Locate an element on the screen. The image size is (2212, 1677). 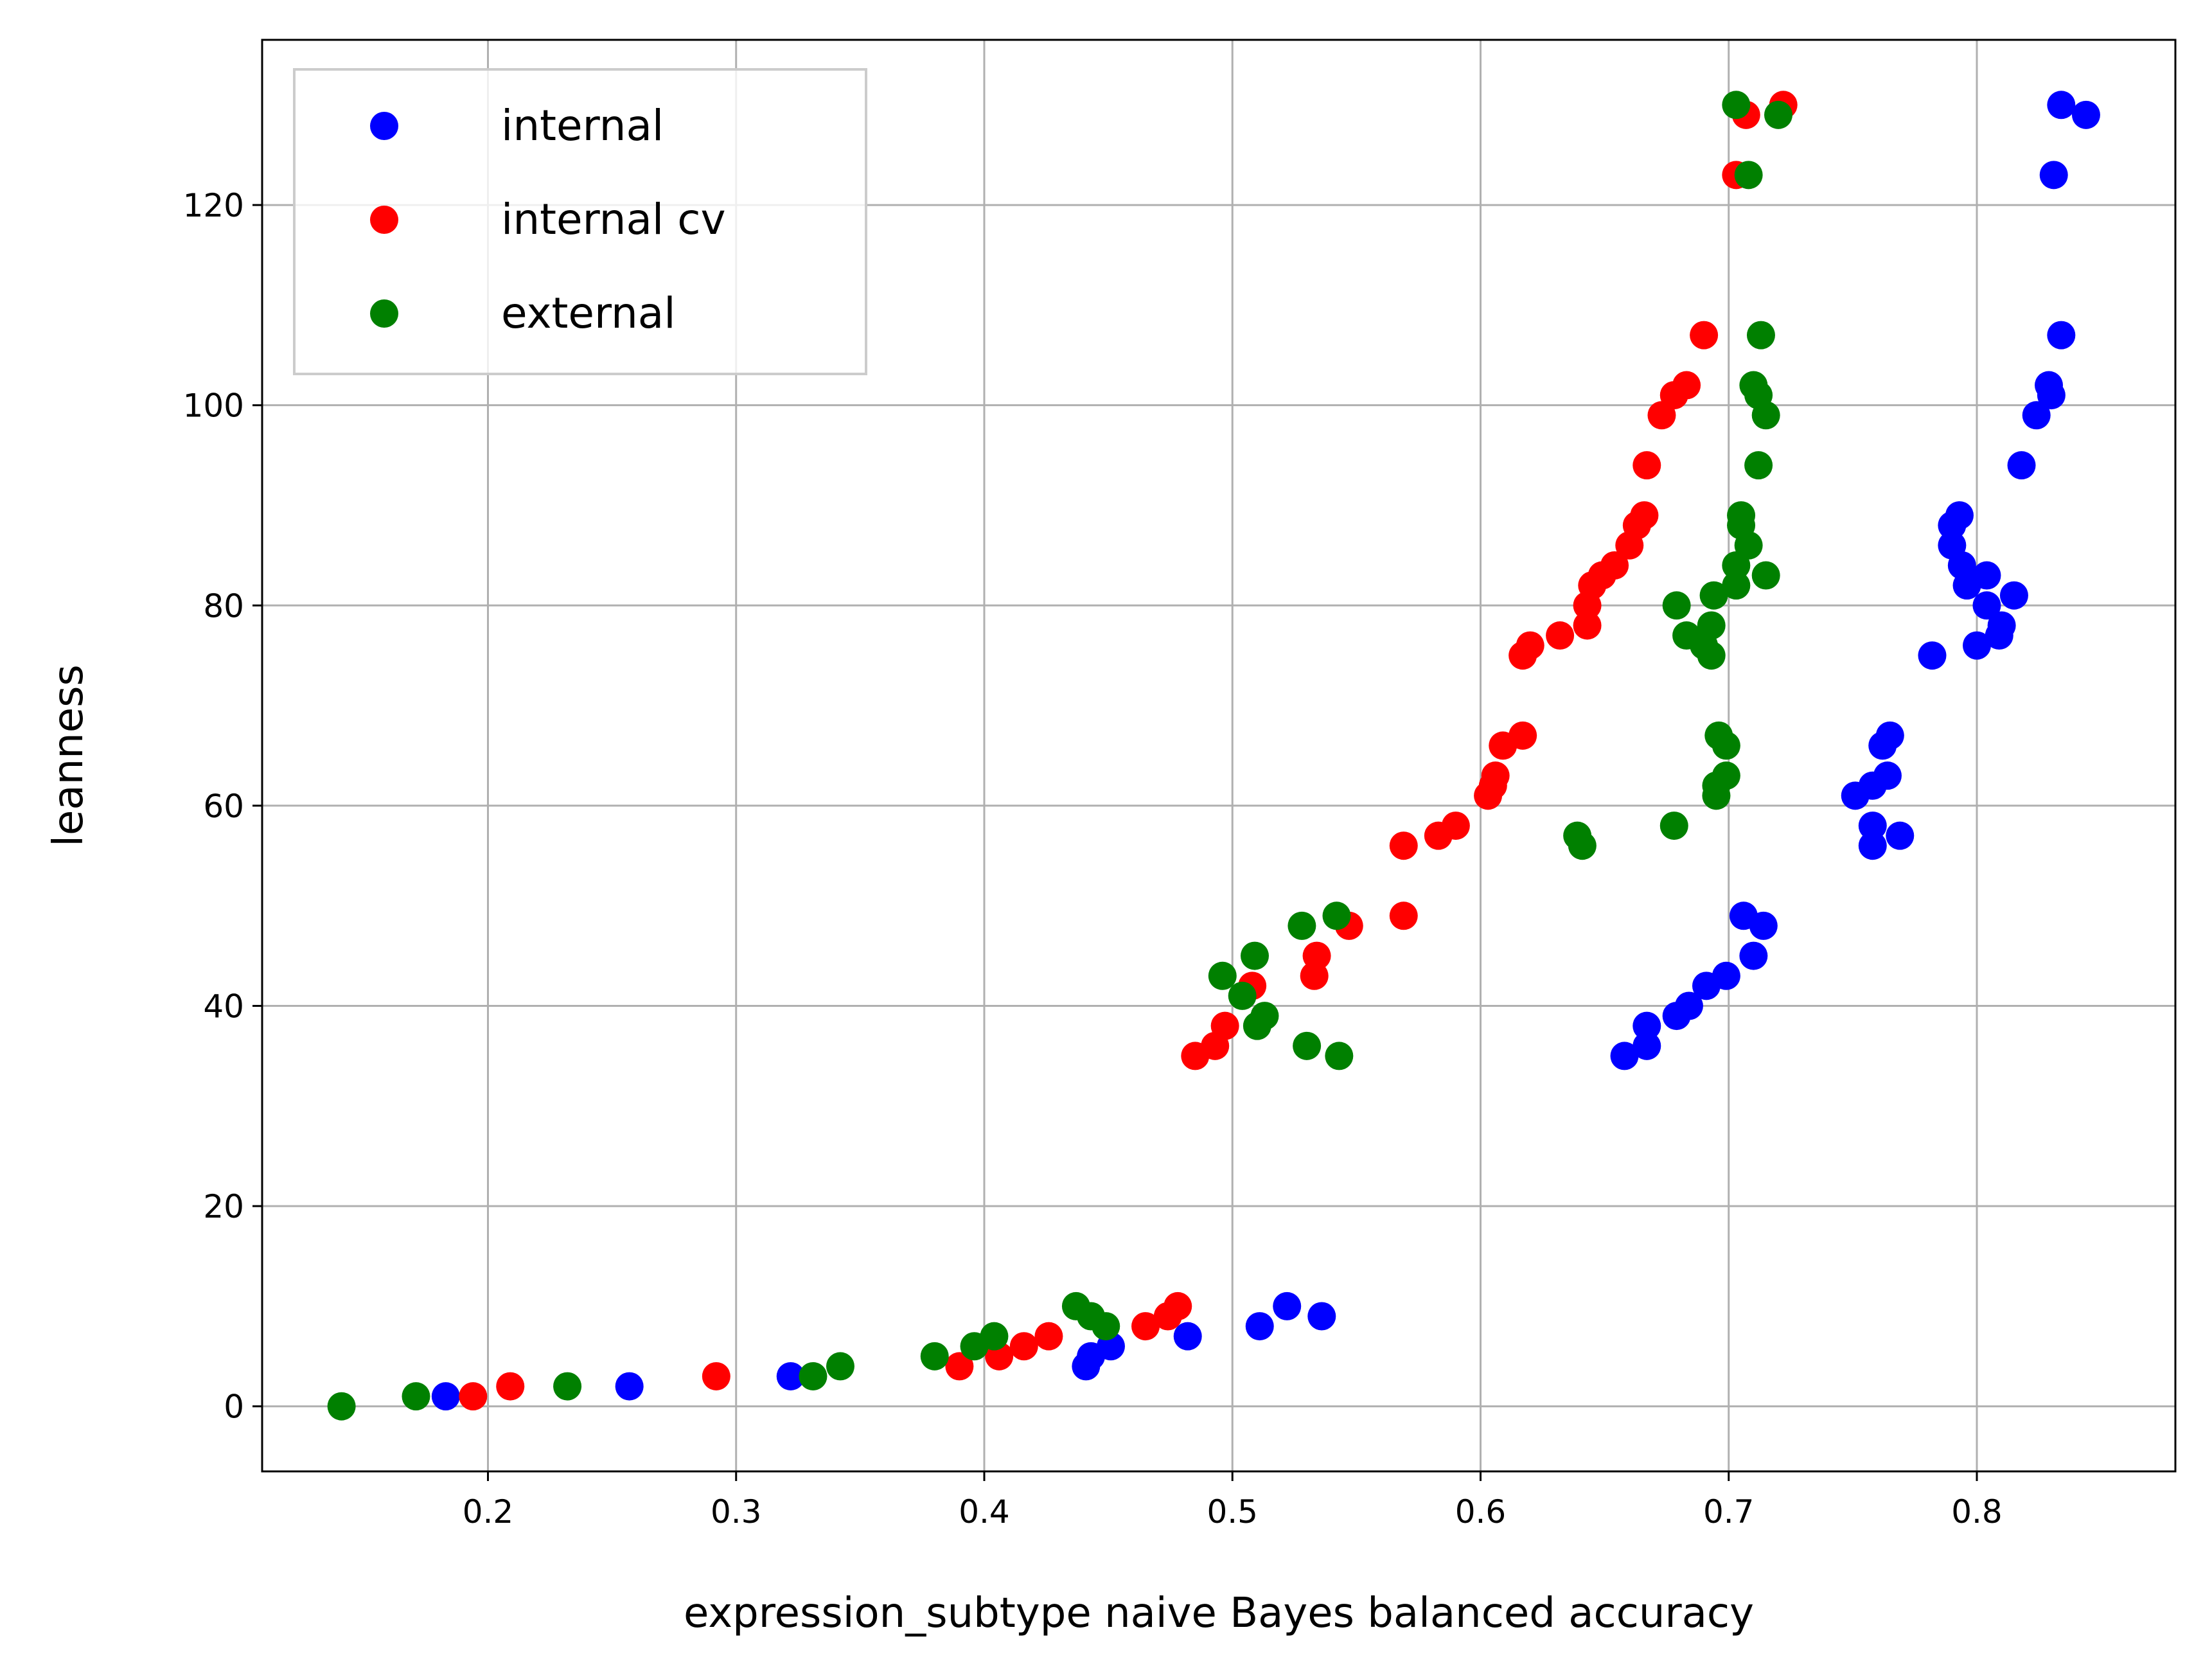
y-tick-label: 20 is located at coordinates (223, 1206).